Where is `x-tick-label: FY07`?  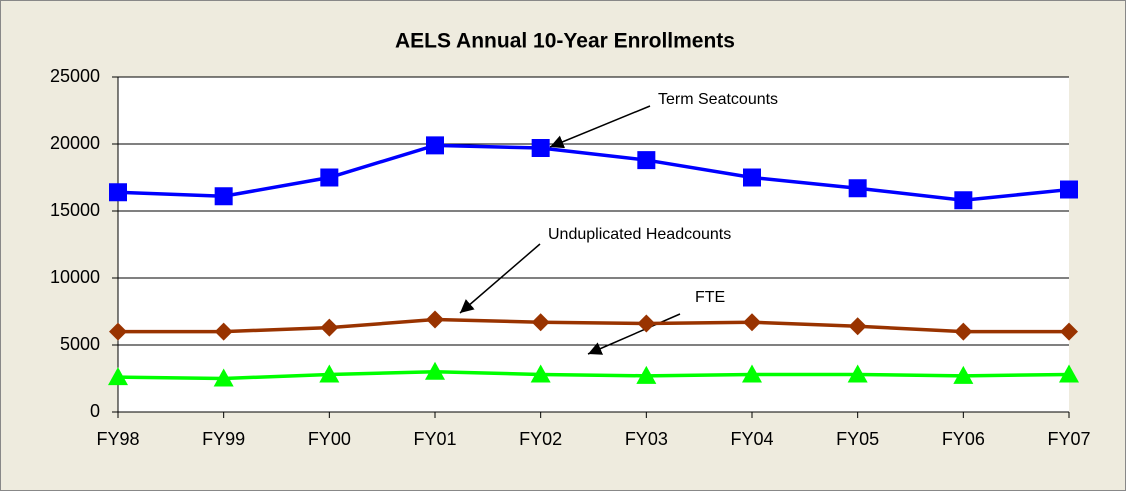 x-tick-label: FY07 is located at coordinates (1068, 439).